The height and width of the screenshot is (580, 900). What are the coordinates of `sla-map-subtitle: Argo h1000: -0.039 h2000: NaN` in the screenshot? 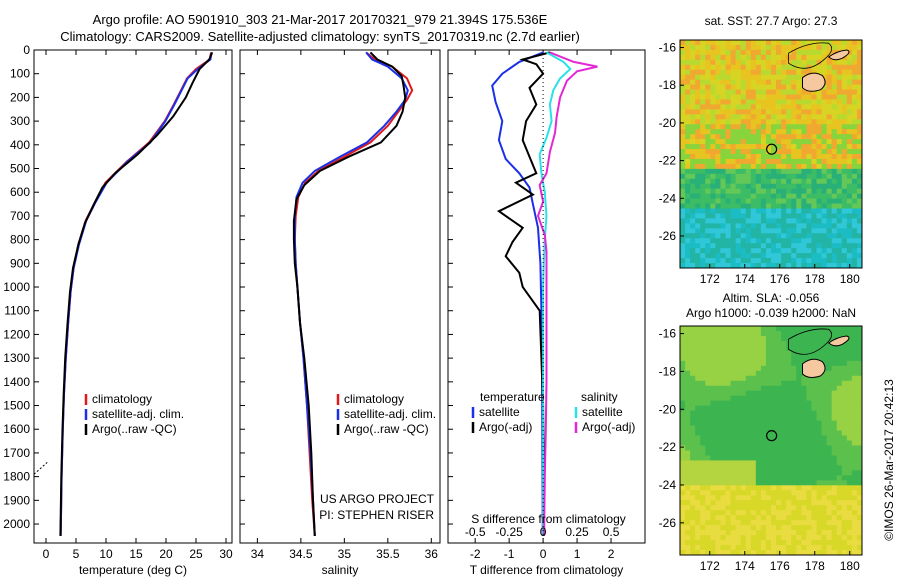 It's located at (771, 313).